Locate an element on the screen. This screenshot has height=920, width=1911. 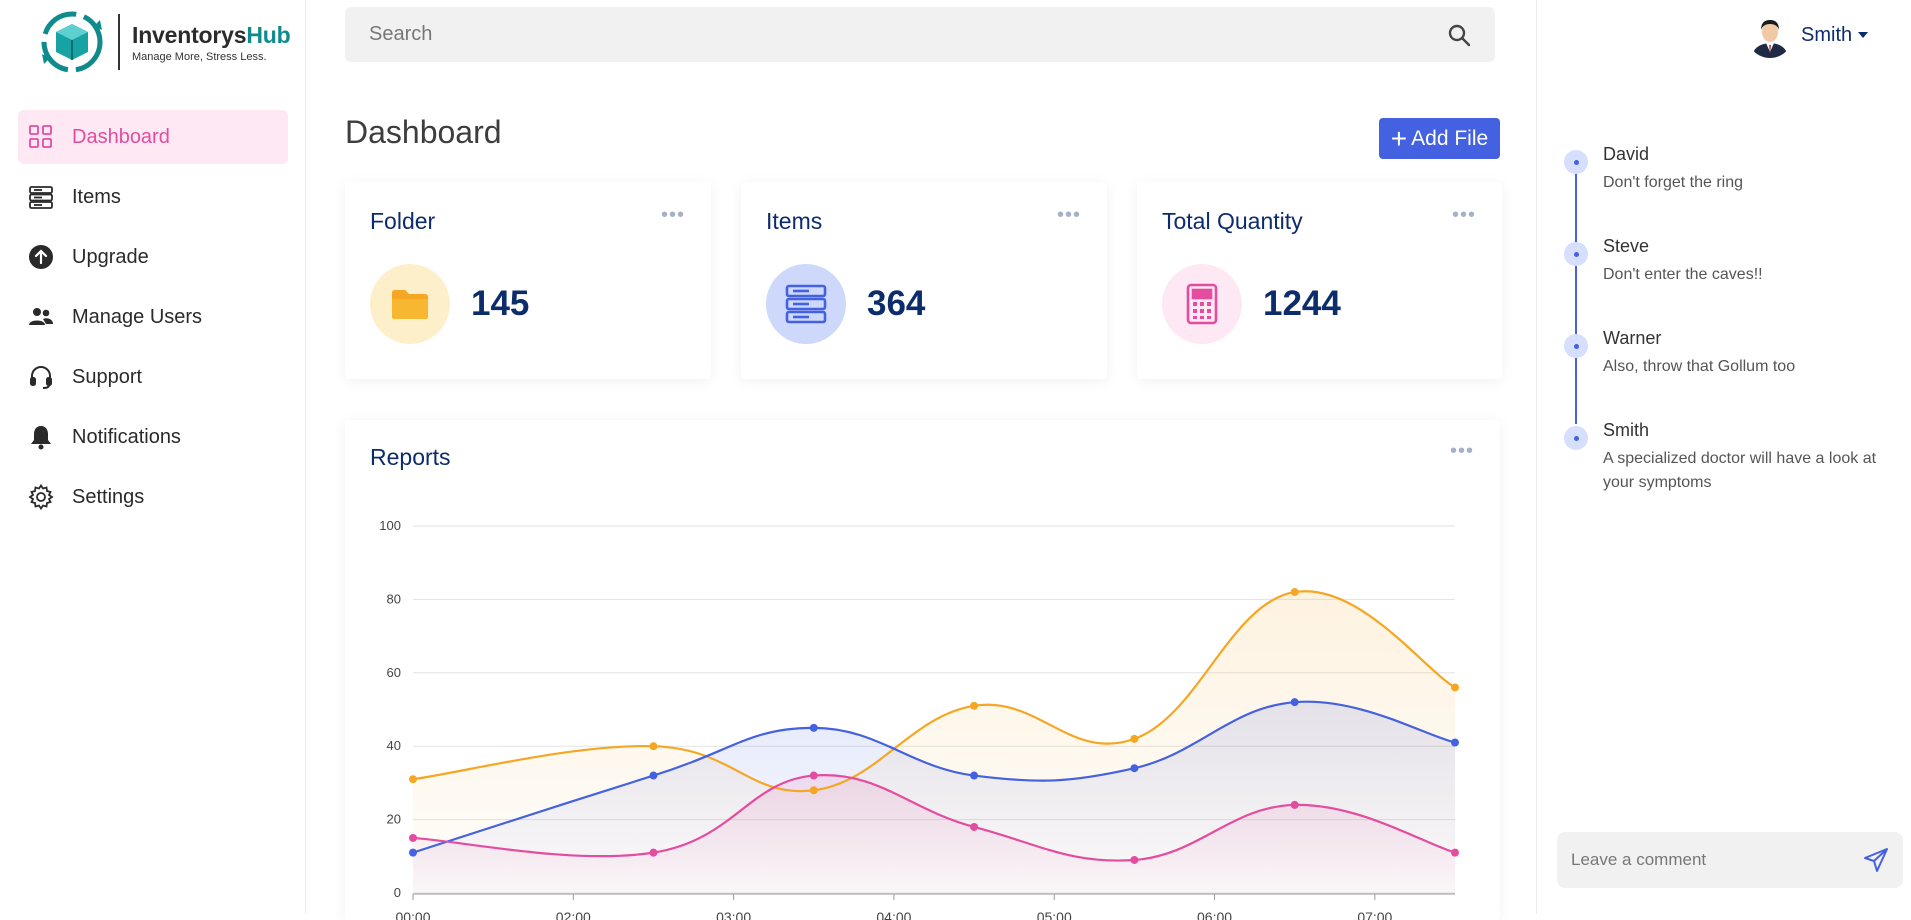
logo-divider is located at coordinates (119, 42).